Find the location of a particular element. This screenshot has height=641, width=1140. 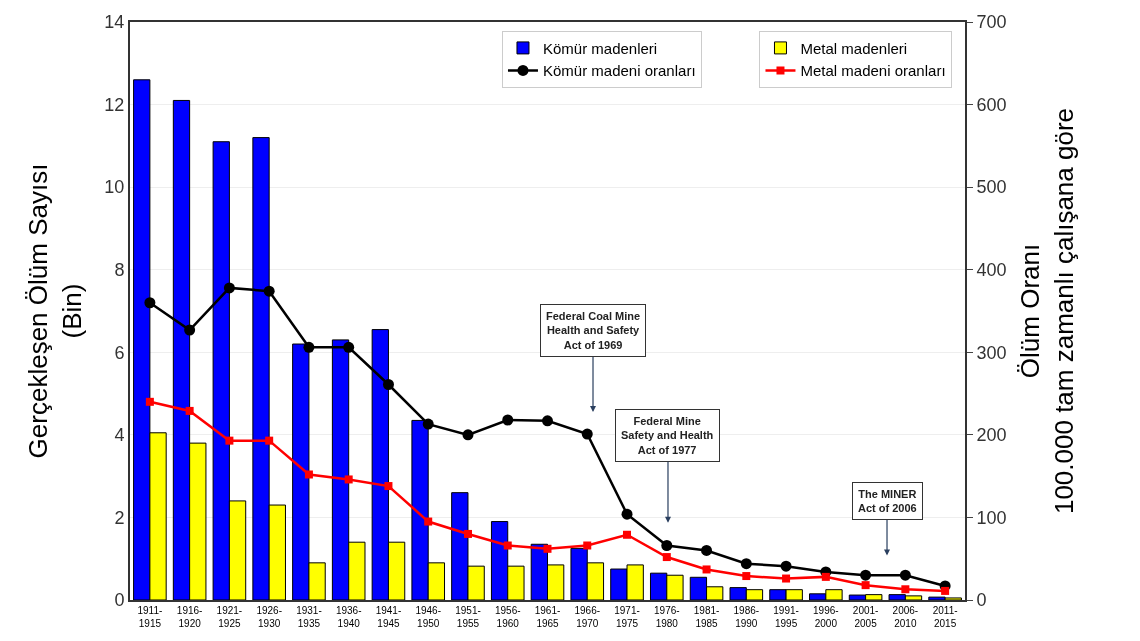

legend-label: Kömür madenleri is located at coordinates (600, 48).